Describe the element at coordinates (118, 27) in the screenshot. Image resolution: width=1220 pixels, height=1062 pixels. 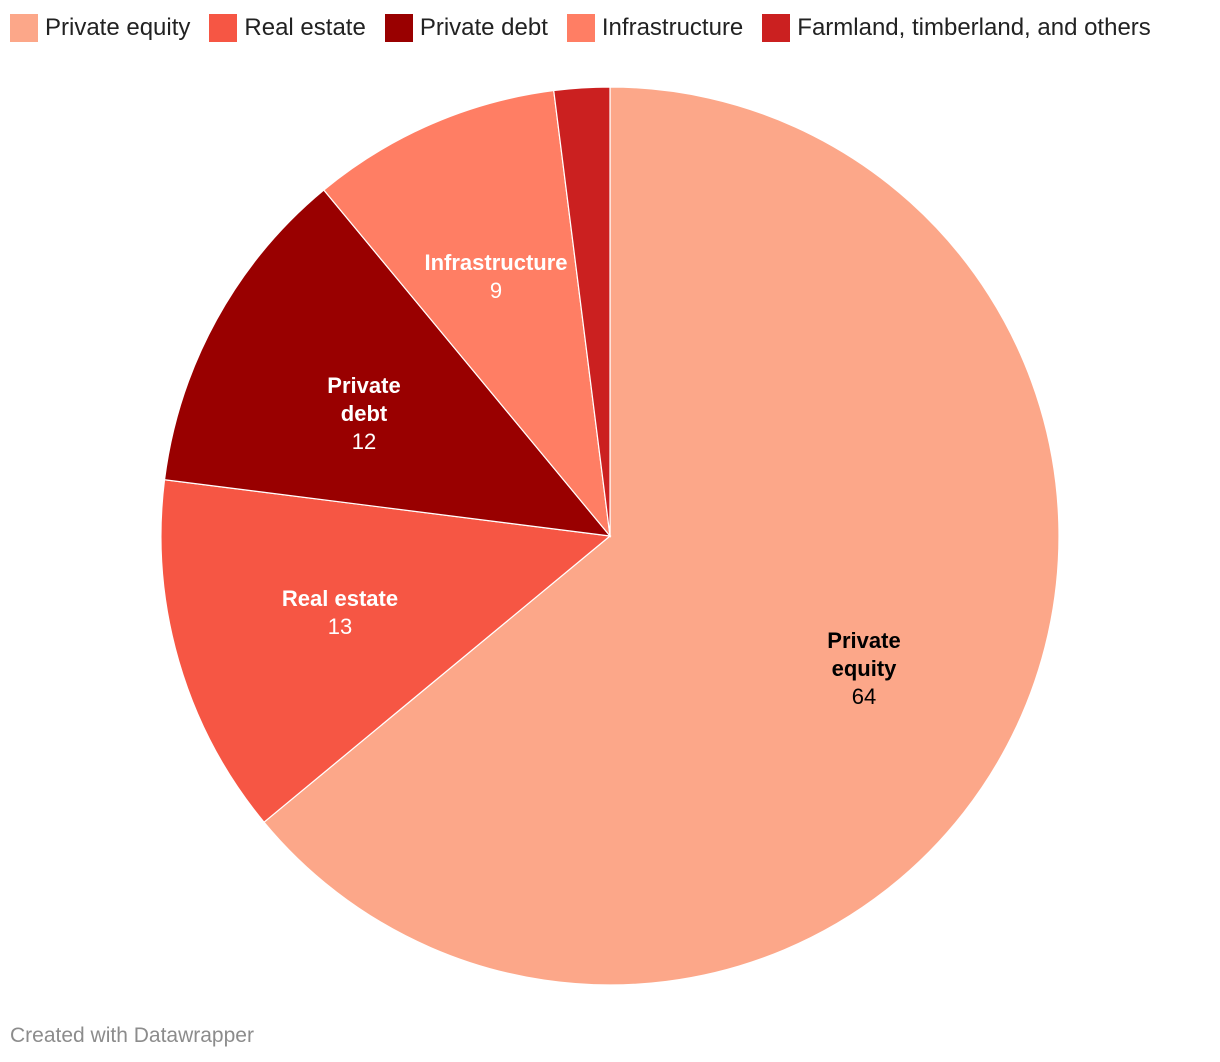
I see `legend-label-private-equity: Private equity` at that location.